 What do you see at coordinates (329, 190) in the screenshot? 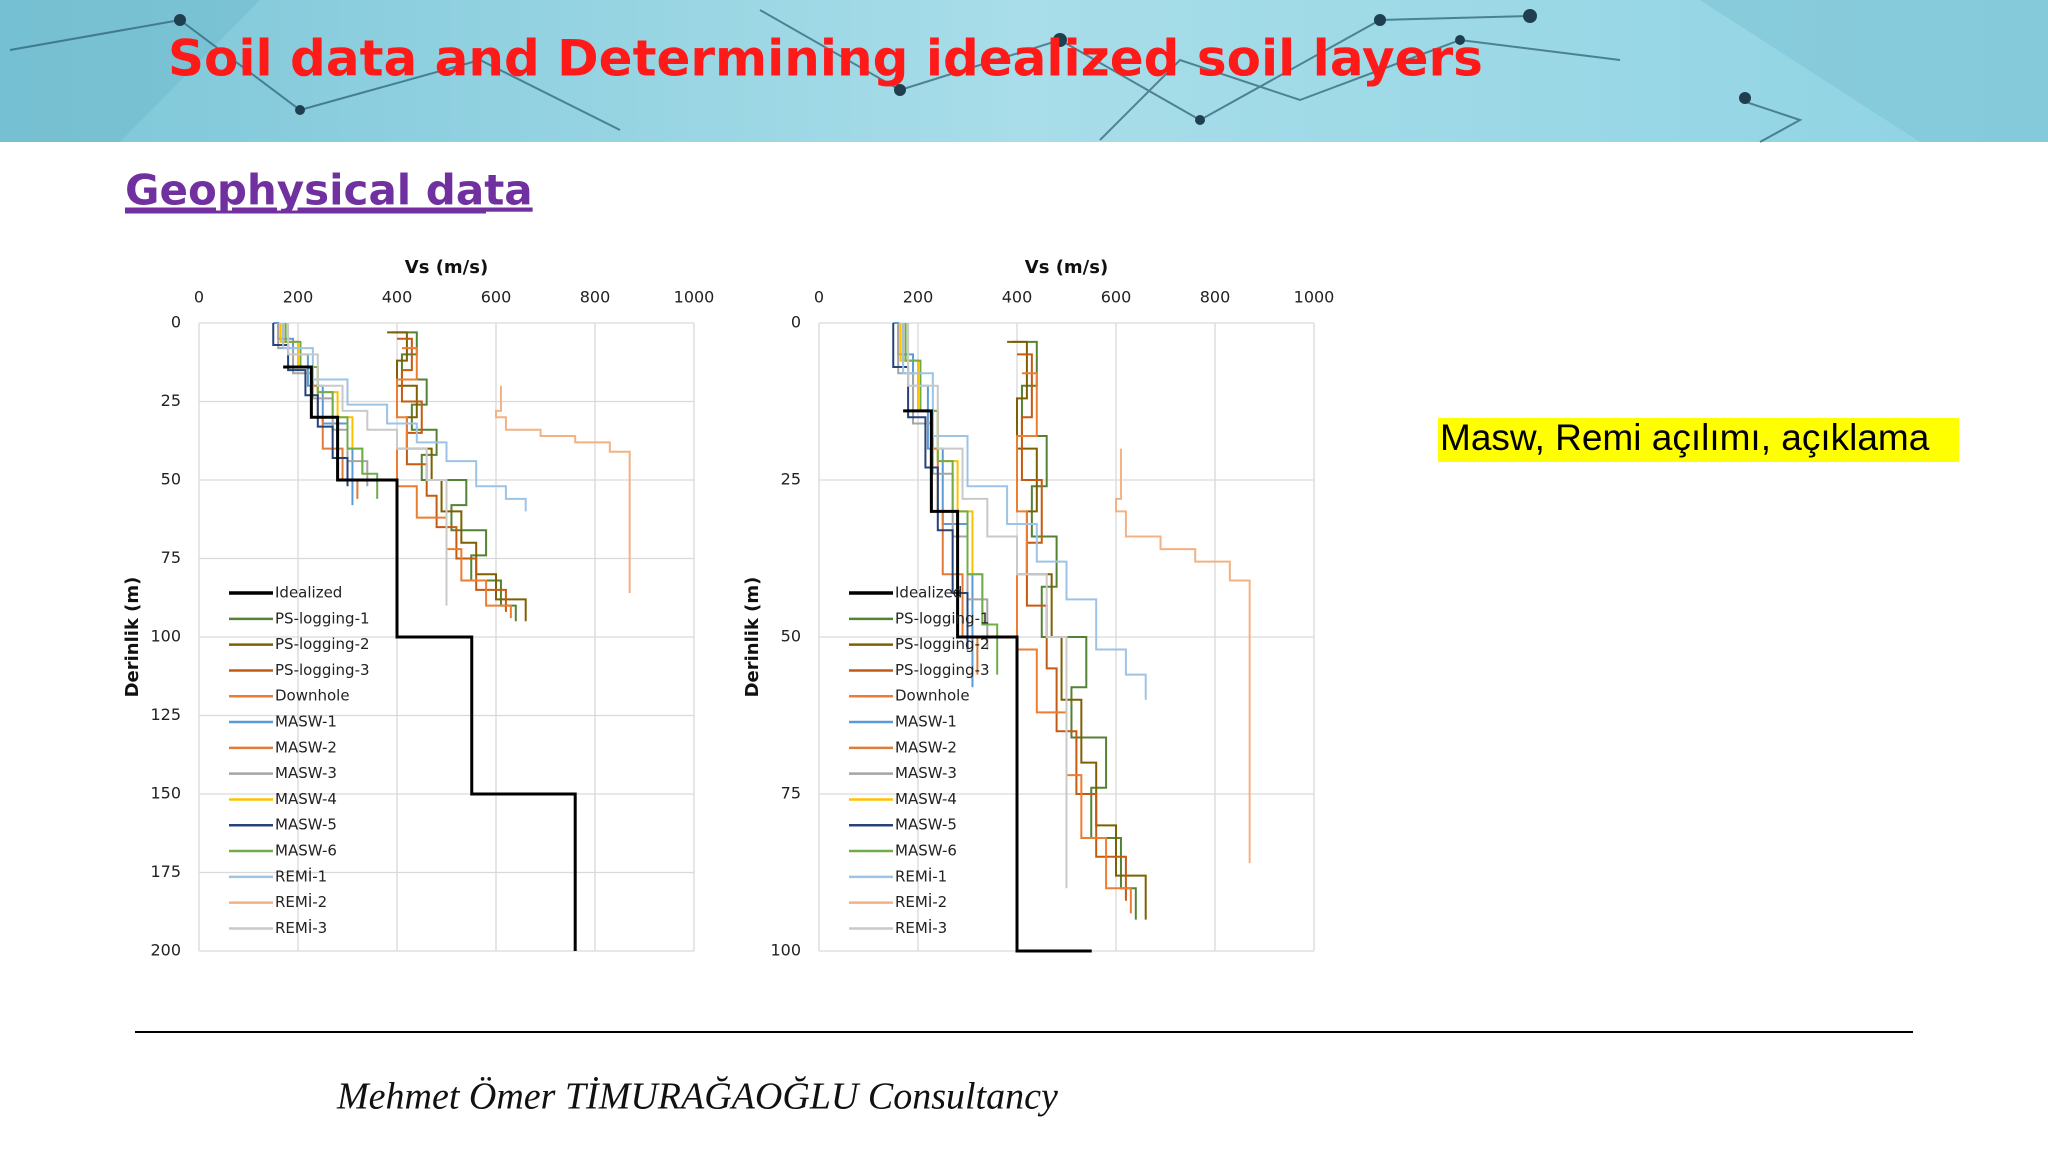
I see `section-title: Geophysical data` at bounding box center [329, 190].